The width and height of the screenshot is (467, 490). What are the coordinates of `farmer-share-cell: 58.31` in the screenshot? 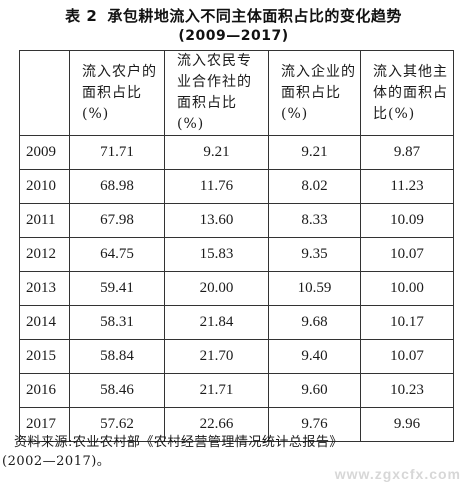 It's located at (117, 322).